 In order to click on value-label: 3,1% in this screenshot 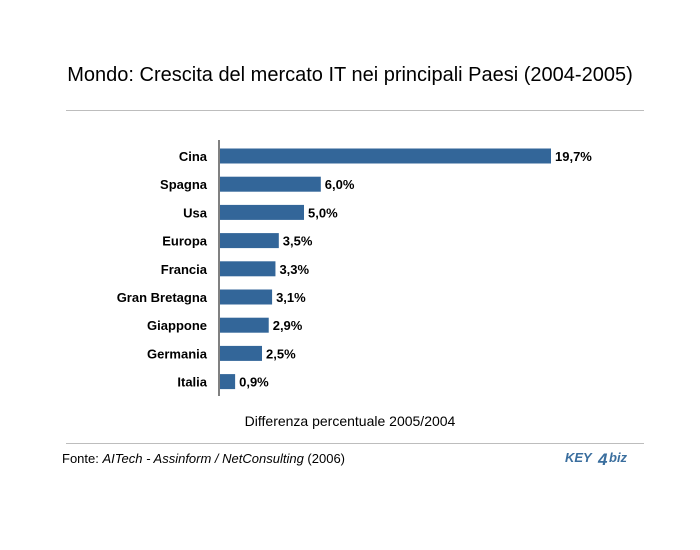, I will do `click(291, 297)`.